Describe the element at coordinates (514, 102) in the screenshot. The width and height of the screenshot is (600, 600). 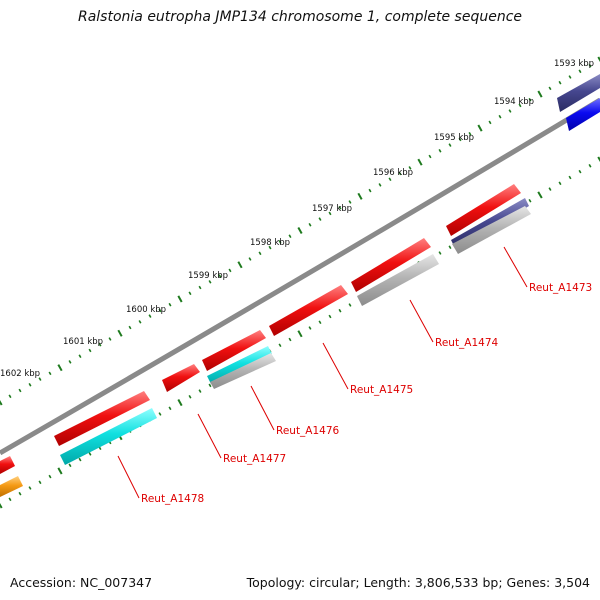
I see `scale-label-1594: 1594 kbp` at that location.